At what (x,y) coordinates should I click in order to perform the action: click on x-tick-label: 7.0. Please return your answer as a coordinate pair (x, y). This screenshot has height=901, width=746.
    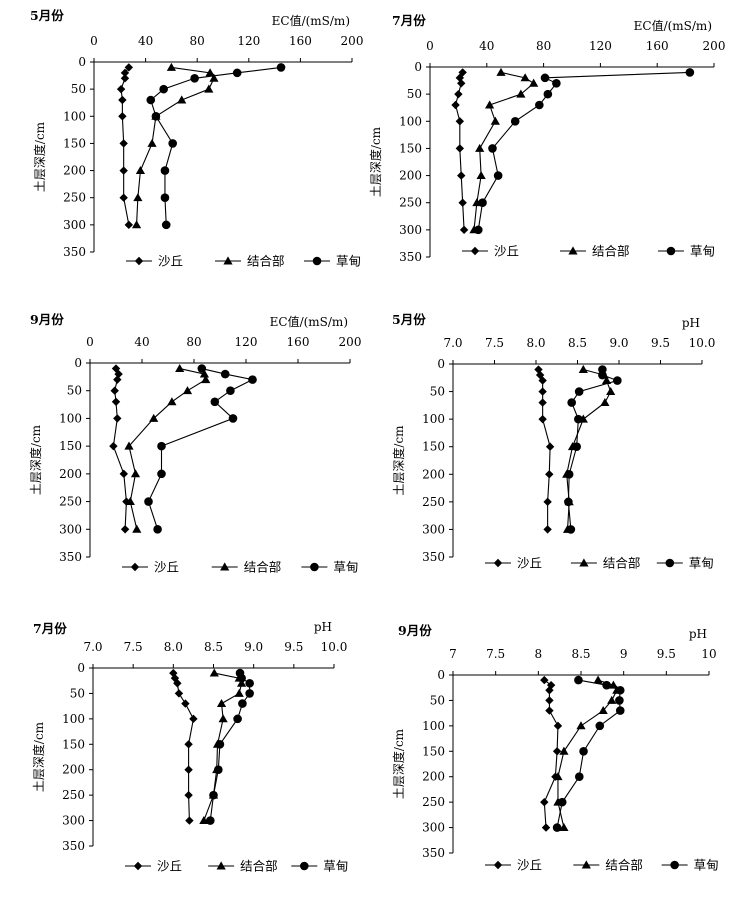
    Looking at the image, I should click on (92, 647).